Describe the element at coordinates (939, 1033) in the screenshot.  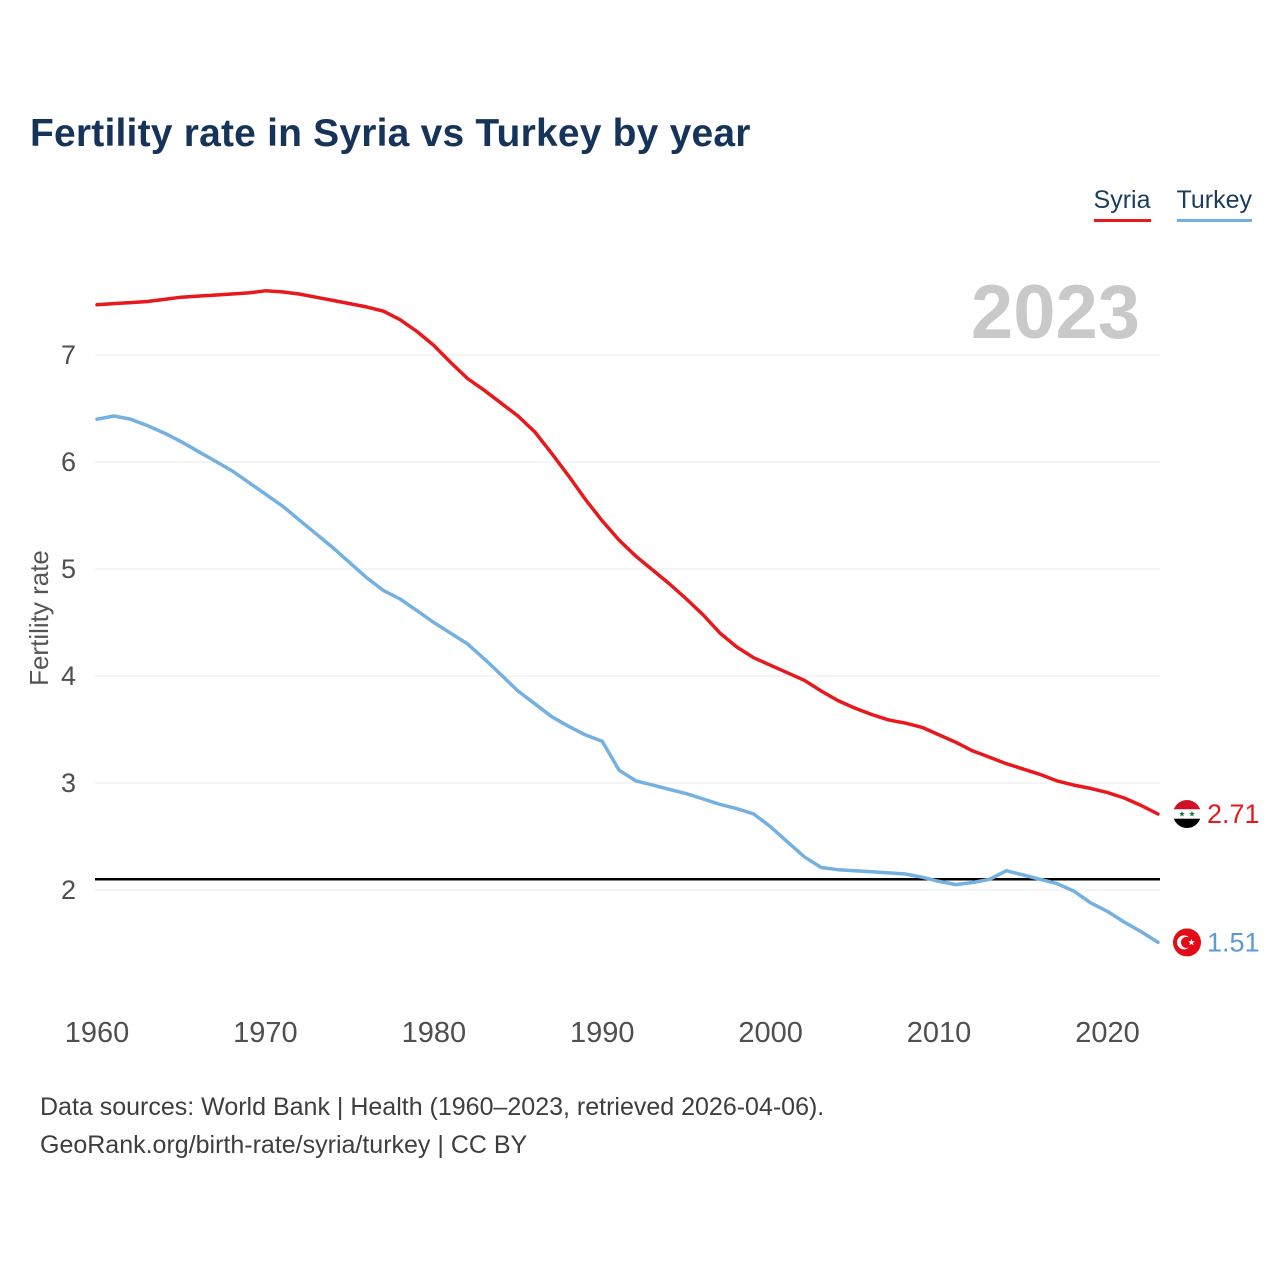
I see `x-tick-label: 2010` at that location.